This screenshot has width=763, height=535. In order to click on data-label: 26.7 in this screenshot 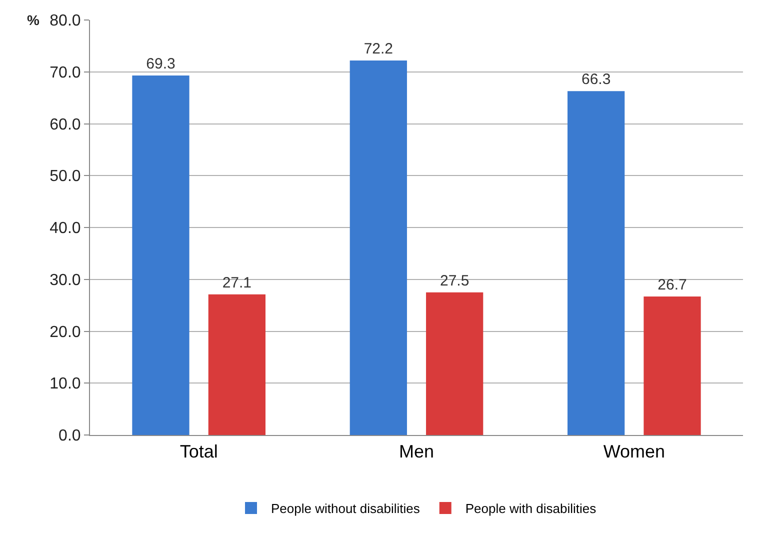, I will do `click(672, 285)`.